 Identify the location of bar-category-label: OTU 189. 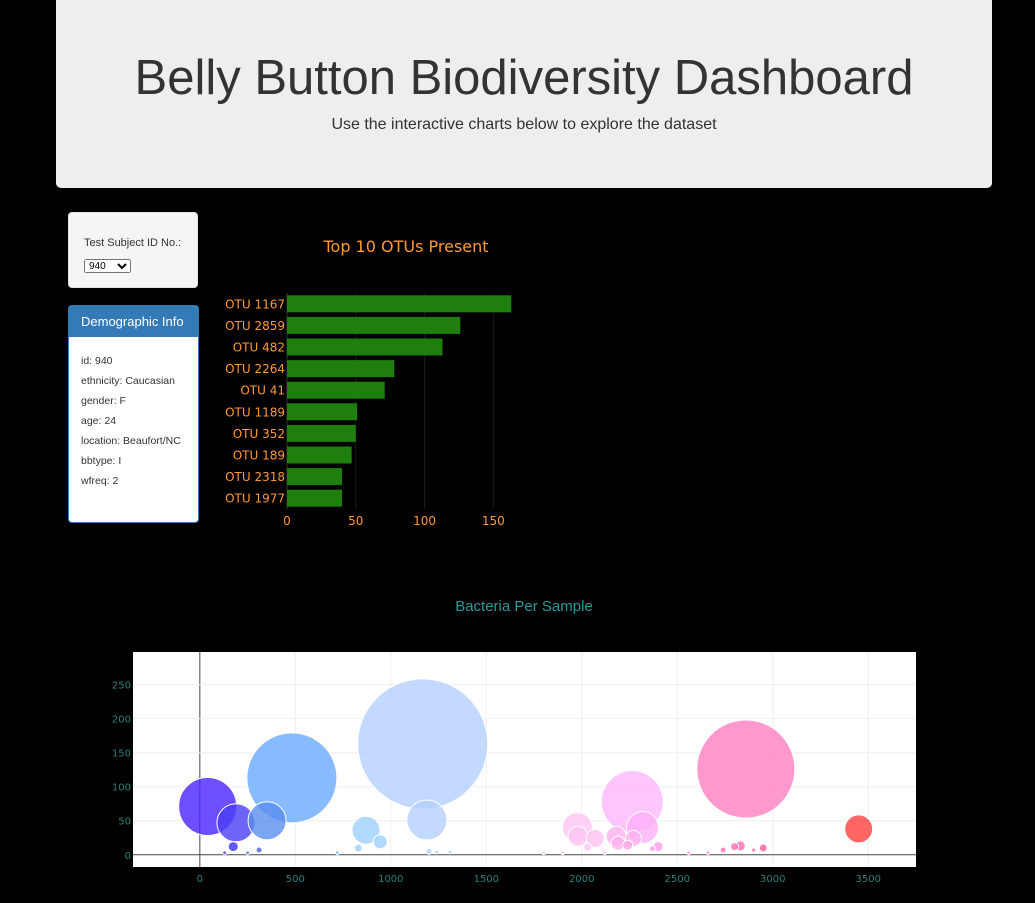
(259, 456).